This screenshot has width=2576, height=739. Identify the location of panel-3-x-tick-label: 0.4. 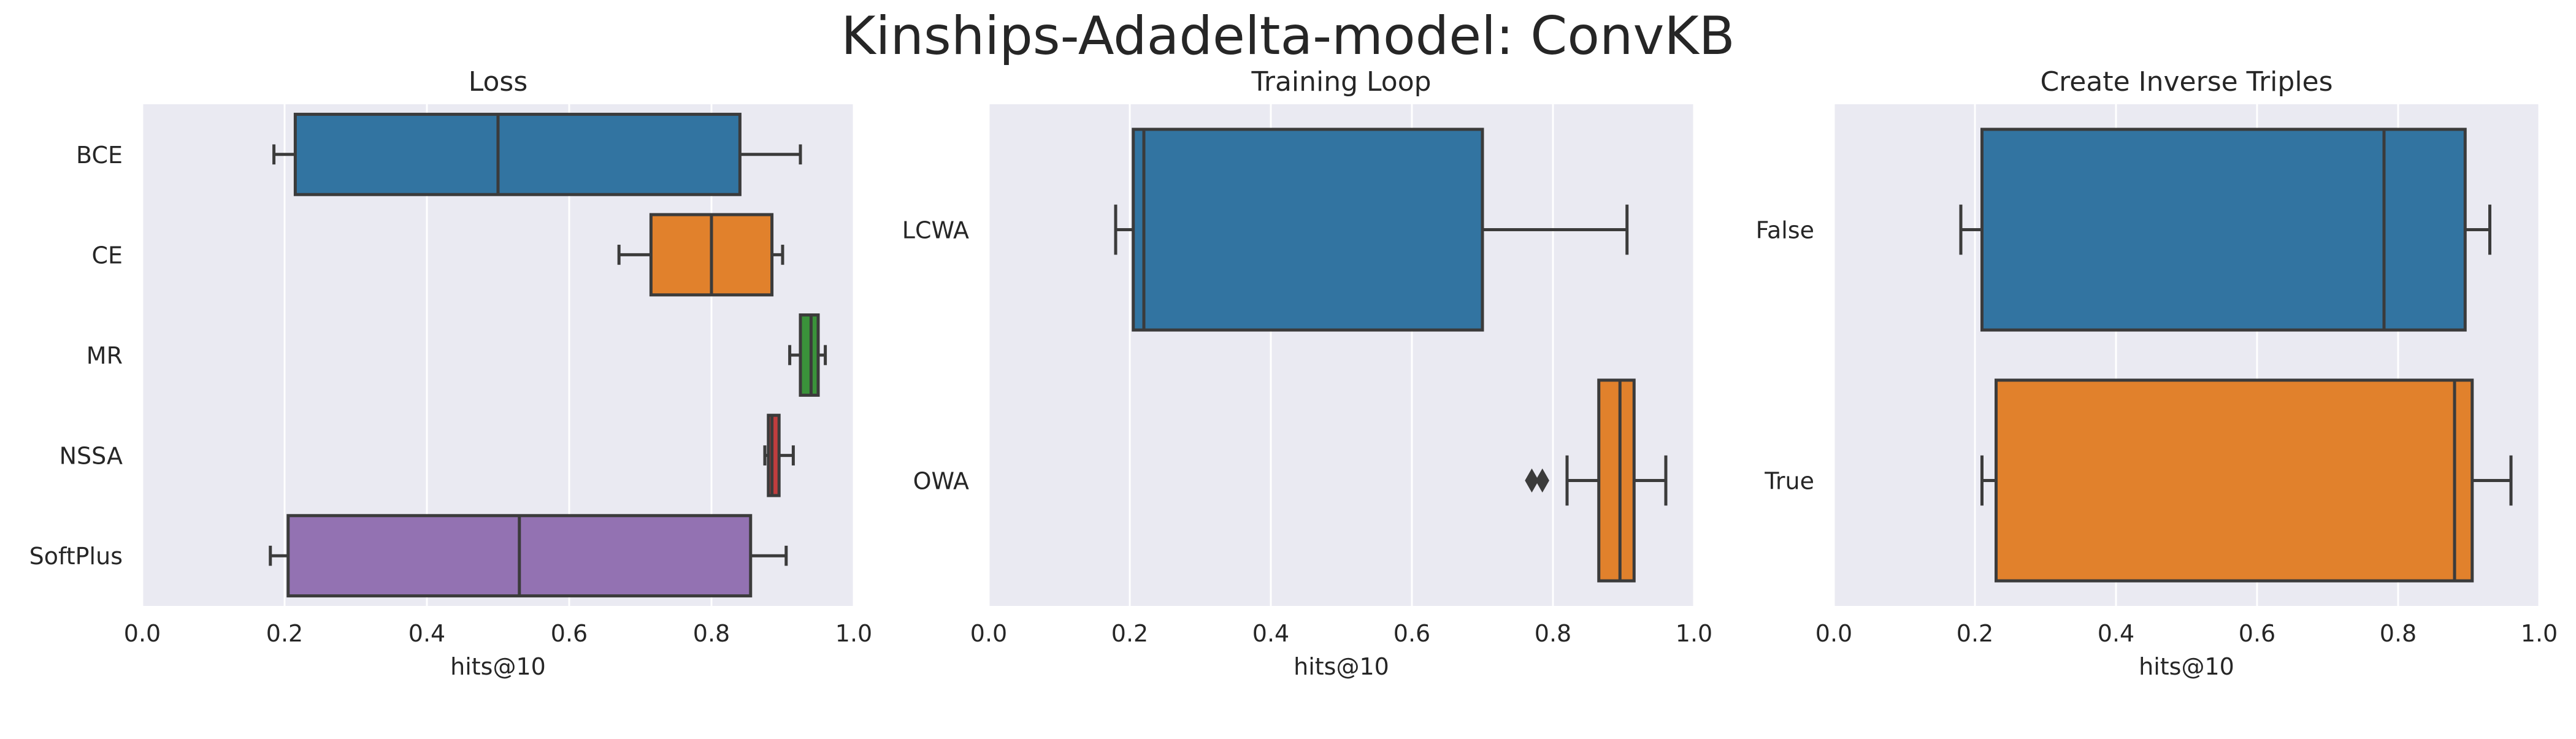
(2116, 633).